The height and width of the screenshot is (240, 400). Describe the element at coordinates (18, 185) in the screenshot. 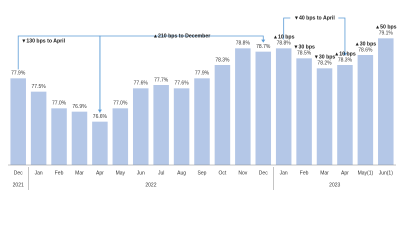

I see `year-label: 2021` at that location.